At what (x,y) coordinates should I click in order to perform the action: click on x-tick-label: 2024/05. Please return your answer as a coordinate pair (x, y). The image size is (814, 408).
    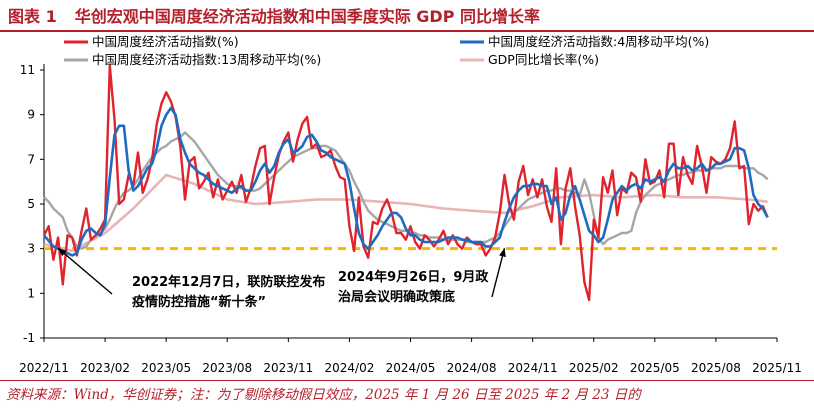
    Looking at the image, I should click on (411, 368).